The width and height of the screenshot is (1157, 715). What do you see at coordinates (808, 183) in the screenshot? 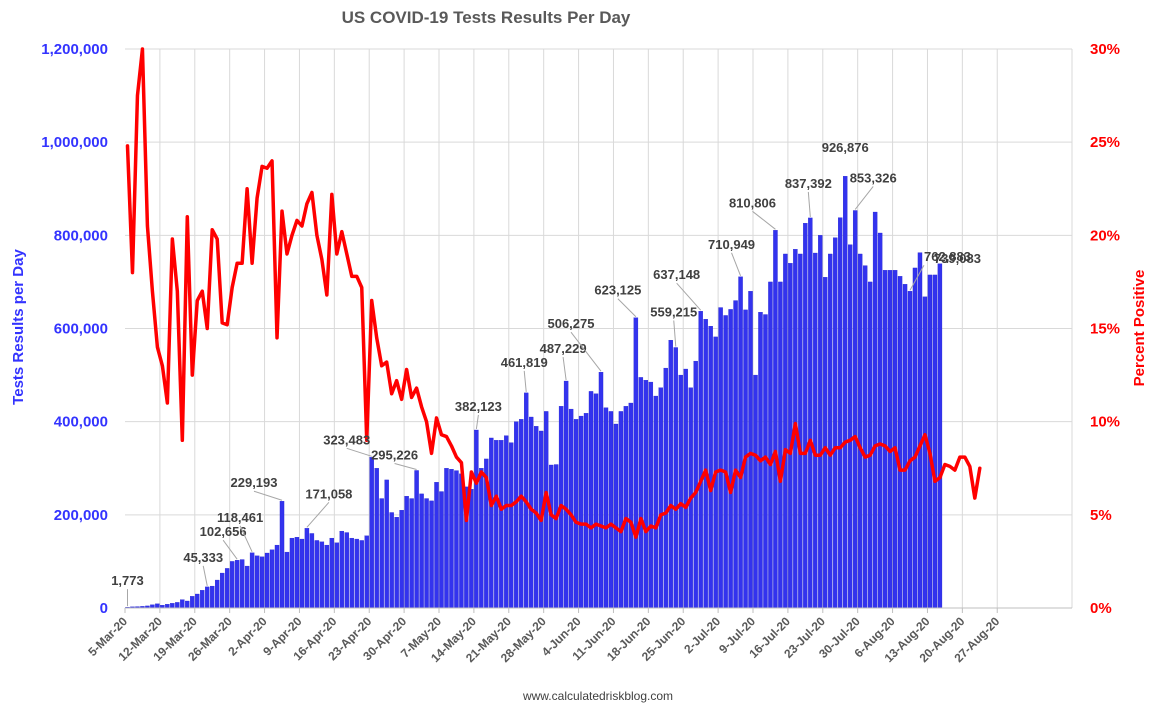
I see `data-label: 837,392` at bounding box center [808, 183].